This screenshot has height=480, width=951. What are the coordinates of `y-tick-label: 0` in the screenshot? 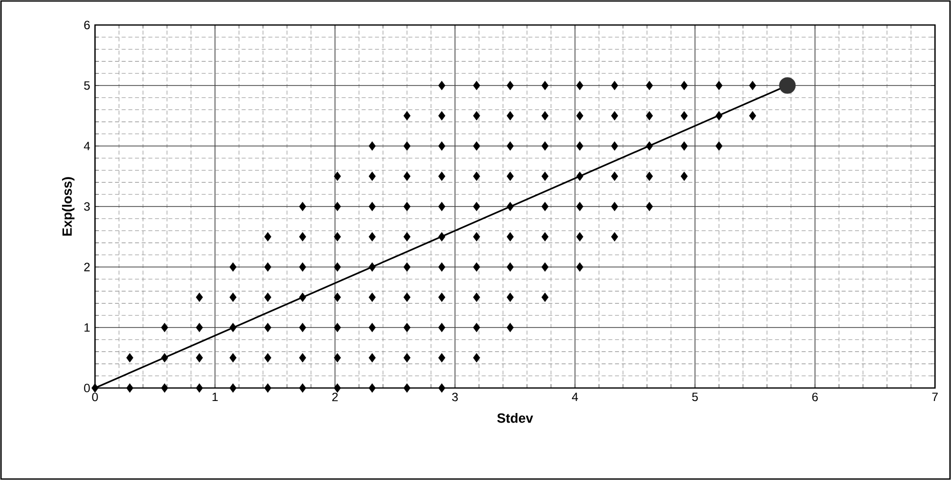 It's located at (87, 388).